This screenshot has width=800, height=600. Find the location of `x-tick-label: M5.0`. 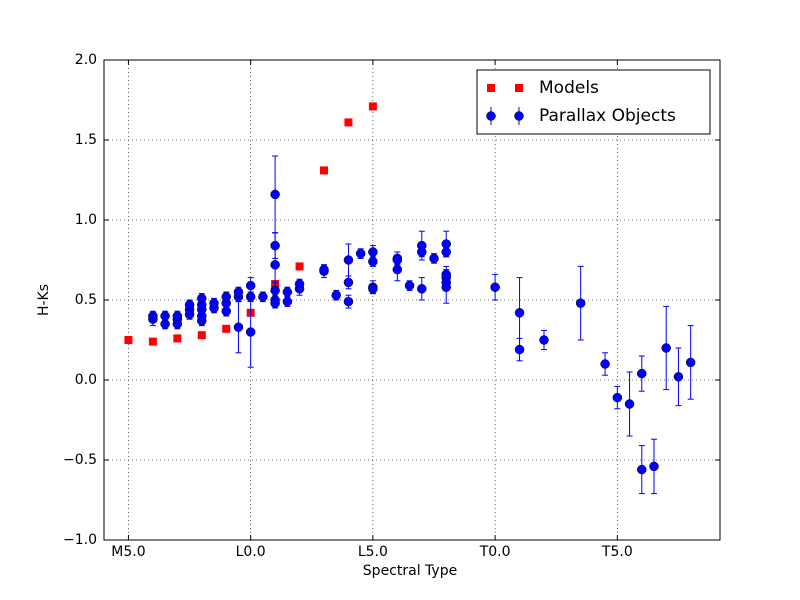

x-tick-label: M5.0 is located at coordinates (128, 552).